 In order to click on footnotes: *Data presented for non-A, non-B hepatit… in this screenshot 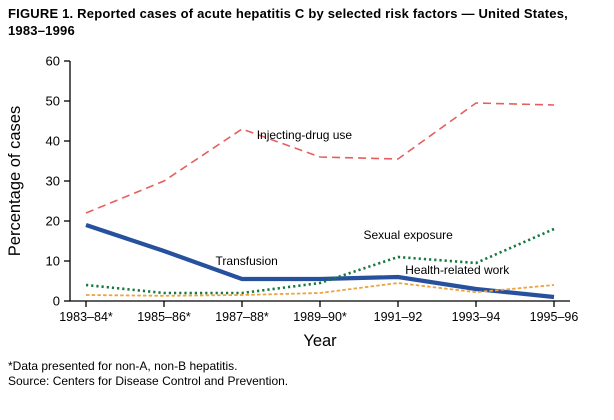, I will do `click(148, 374)`.